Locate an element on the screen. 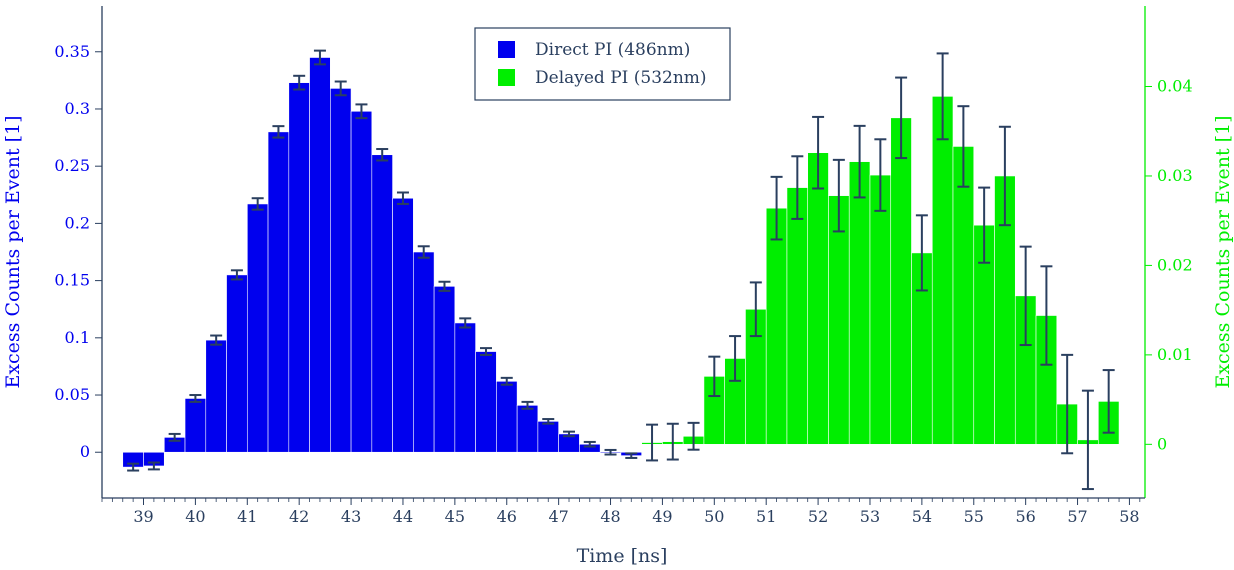 The height and width of the screenshot is (570, 1234). y-right-axis-title: Excess Counts per Event [1] is located at coordinates (1223, 251).